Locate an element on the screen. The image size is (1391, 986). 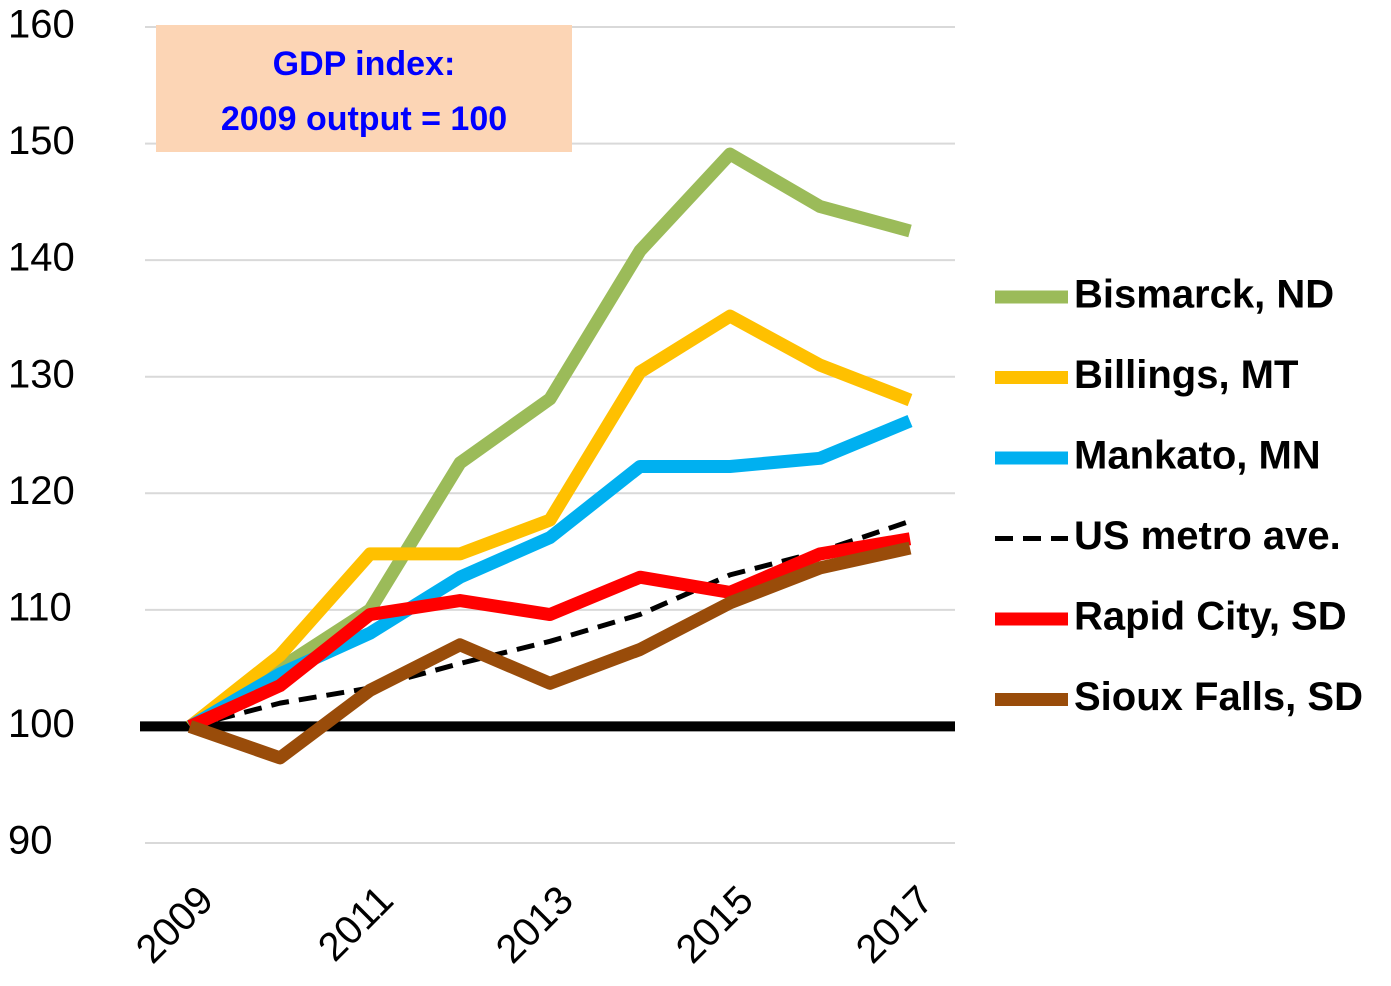
y-tick-label: 90 is located at coordinates (30, 841).